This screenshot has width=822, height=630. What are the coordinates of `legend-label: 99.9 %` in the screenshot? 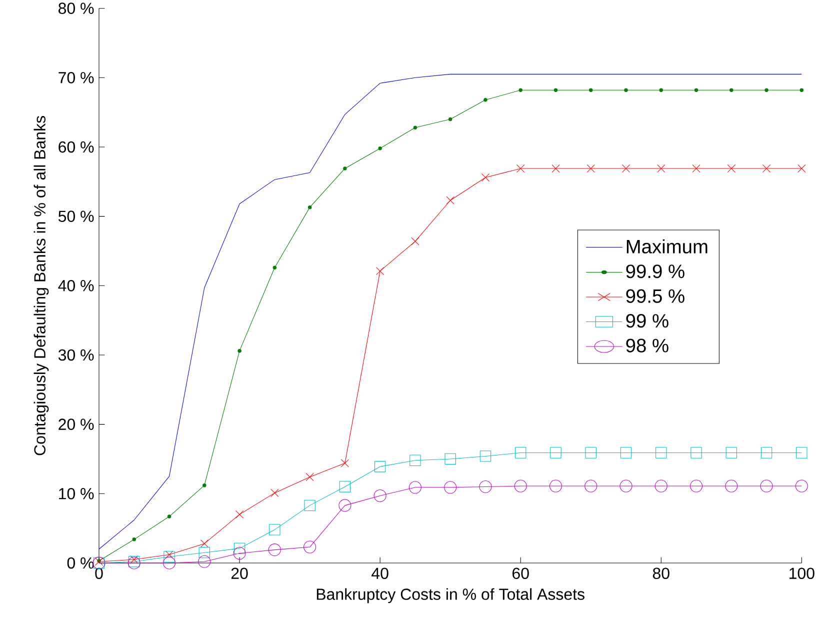 It's located at (655, 271).